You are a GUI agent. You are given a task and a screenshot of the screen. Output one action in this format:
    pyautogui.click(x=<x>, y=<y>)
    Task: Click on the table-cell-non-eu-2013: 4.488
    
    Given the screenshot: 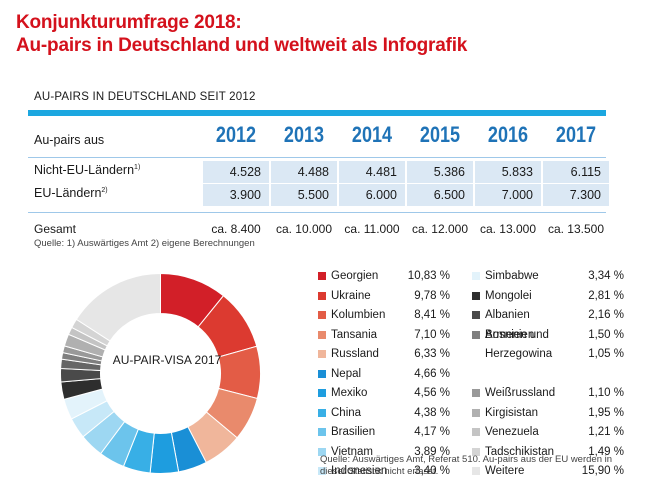 What is the action you would take?
    pyautogui.click(x=304, y=172)
    